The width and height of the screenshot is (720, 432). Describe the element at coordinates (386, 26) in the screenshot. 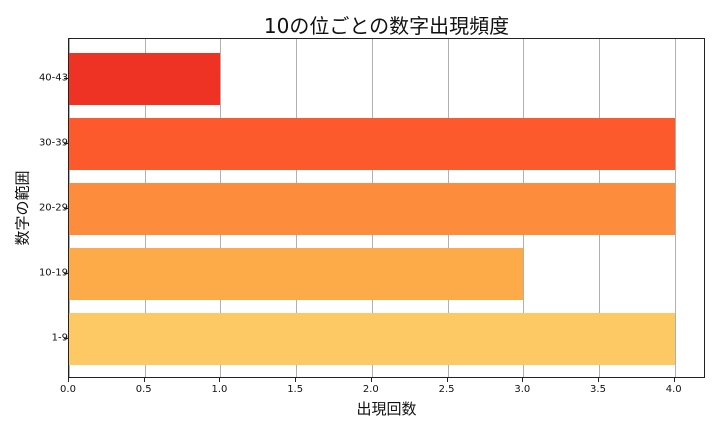

I see `chart-title: 10の位ごとの数字出現頻度` at that location.